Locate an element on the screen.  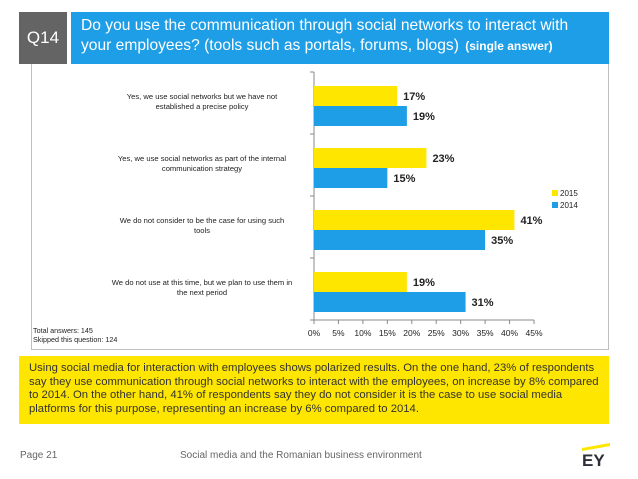
page-number: Page 21 is located at coordinates (39, 455).